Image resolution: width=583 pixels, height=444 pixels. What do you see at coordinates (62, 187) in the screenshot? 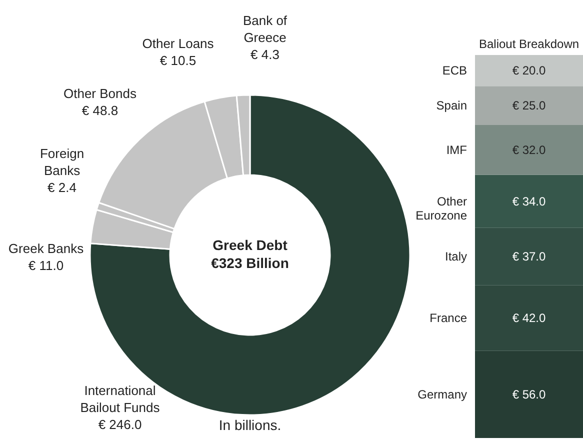
I see `data-label: € 2.4` at bounding box center [62, 187].